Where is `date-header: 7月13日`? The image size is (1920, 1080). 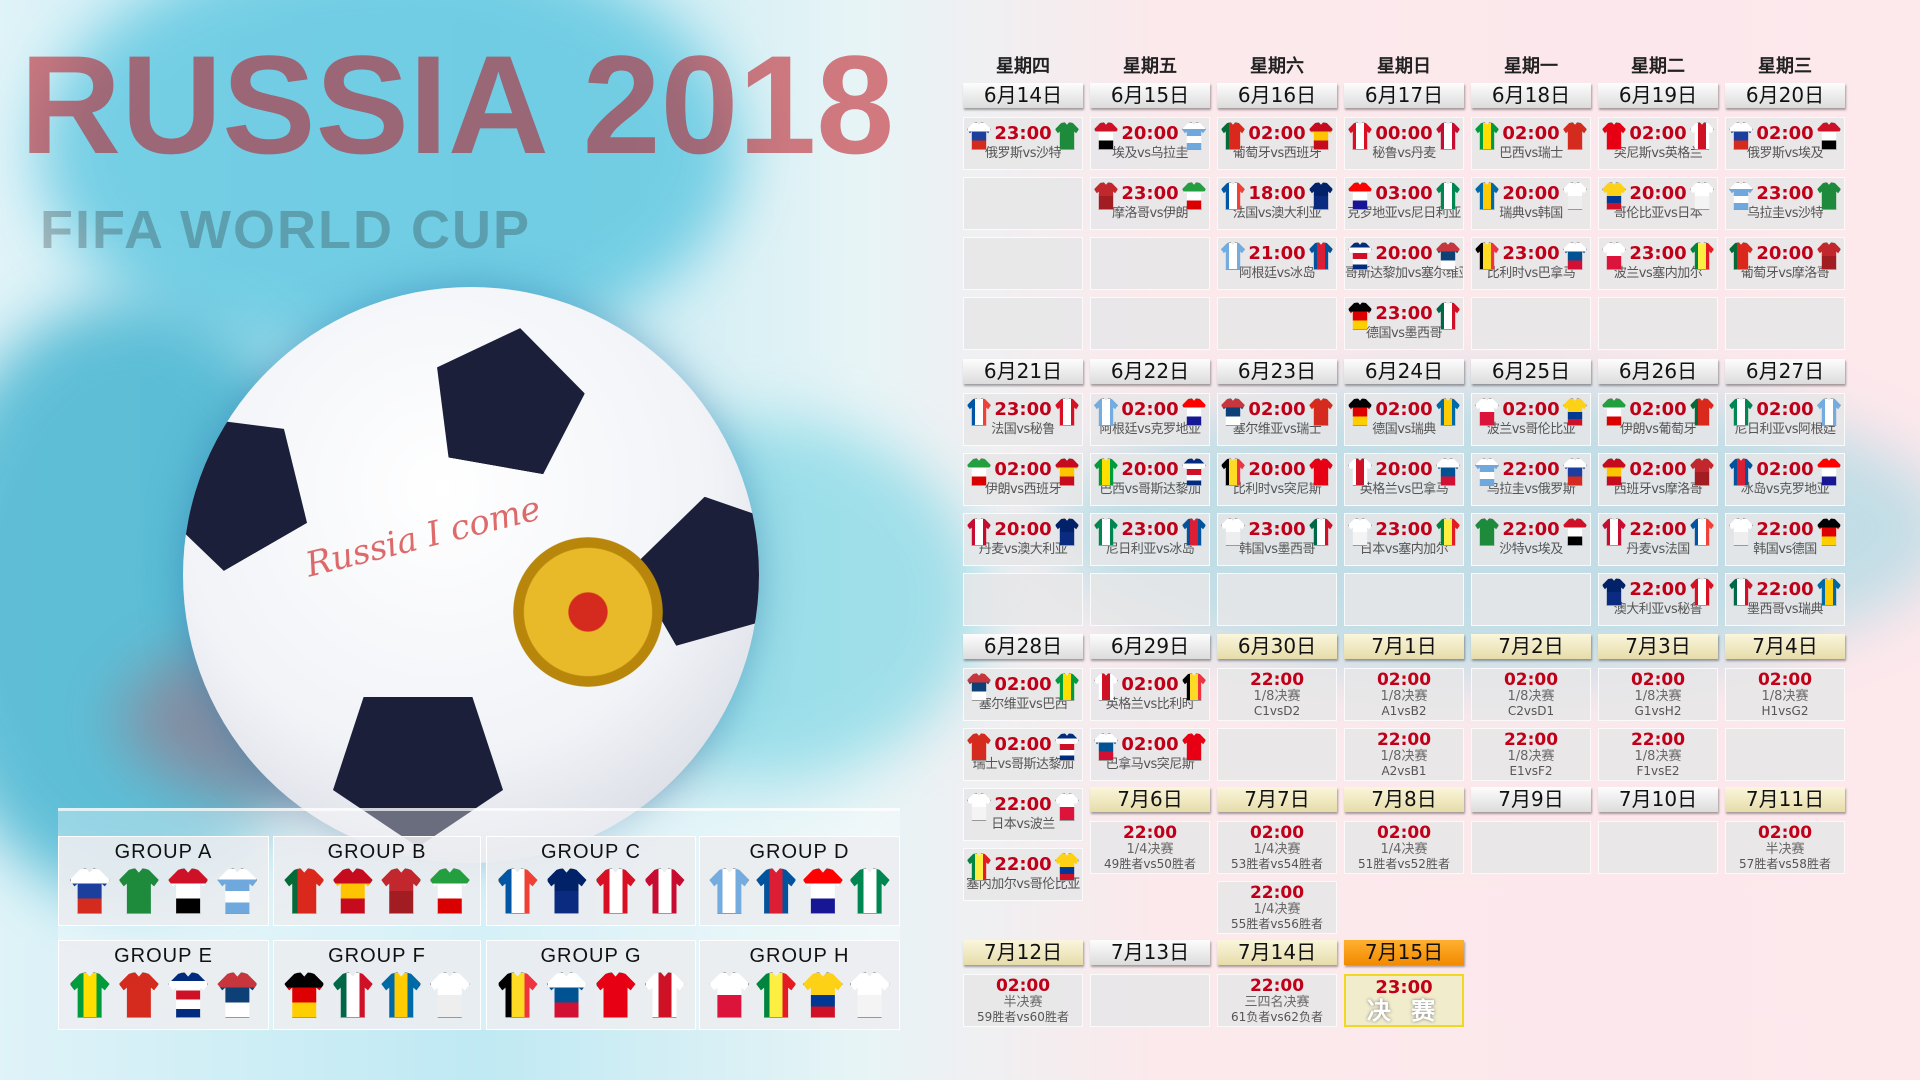
date-header: 7月13日 is located at coordinates (1150, 952).